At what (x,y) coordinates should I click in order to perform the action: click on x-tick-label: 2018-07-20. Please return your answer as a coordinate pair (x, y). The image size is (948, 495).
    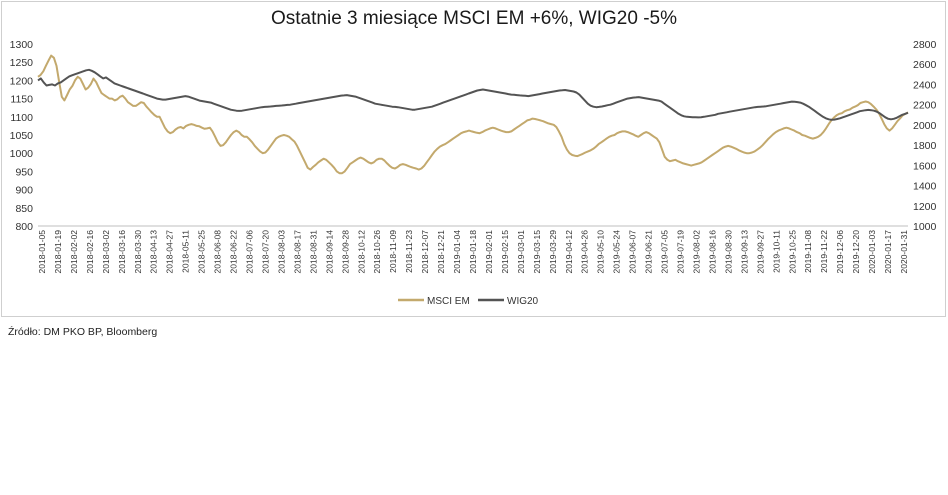
    Looking at the image, I should click on (265, 252).